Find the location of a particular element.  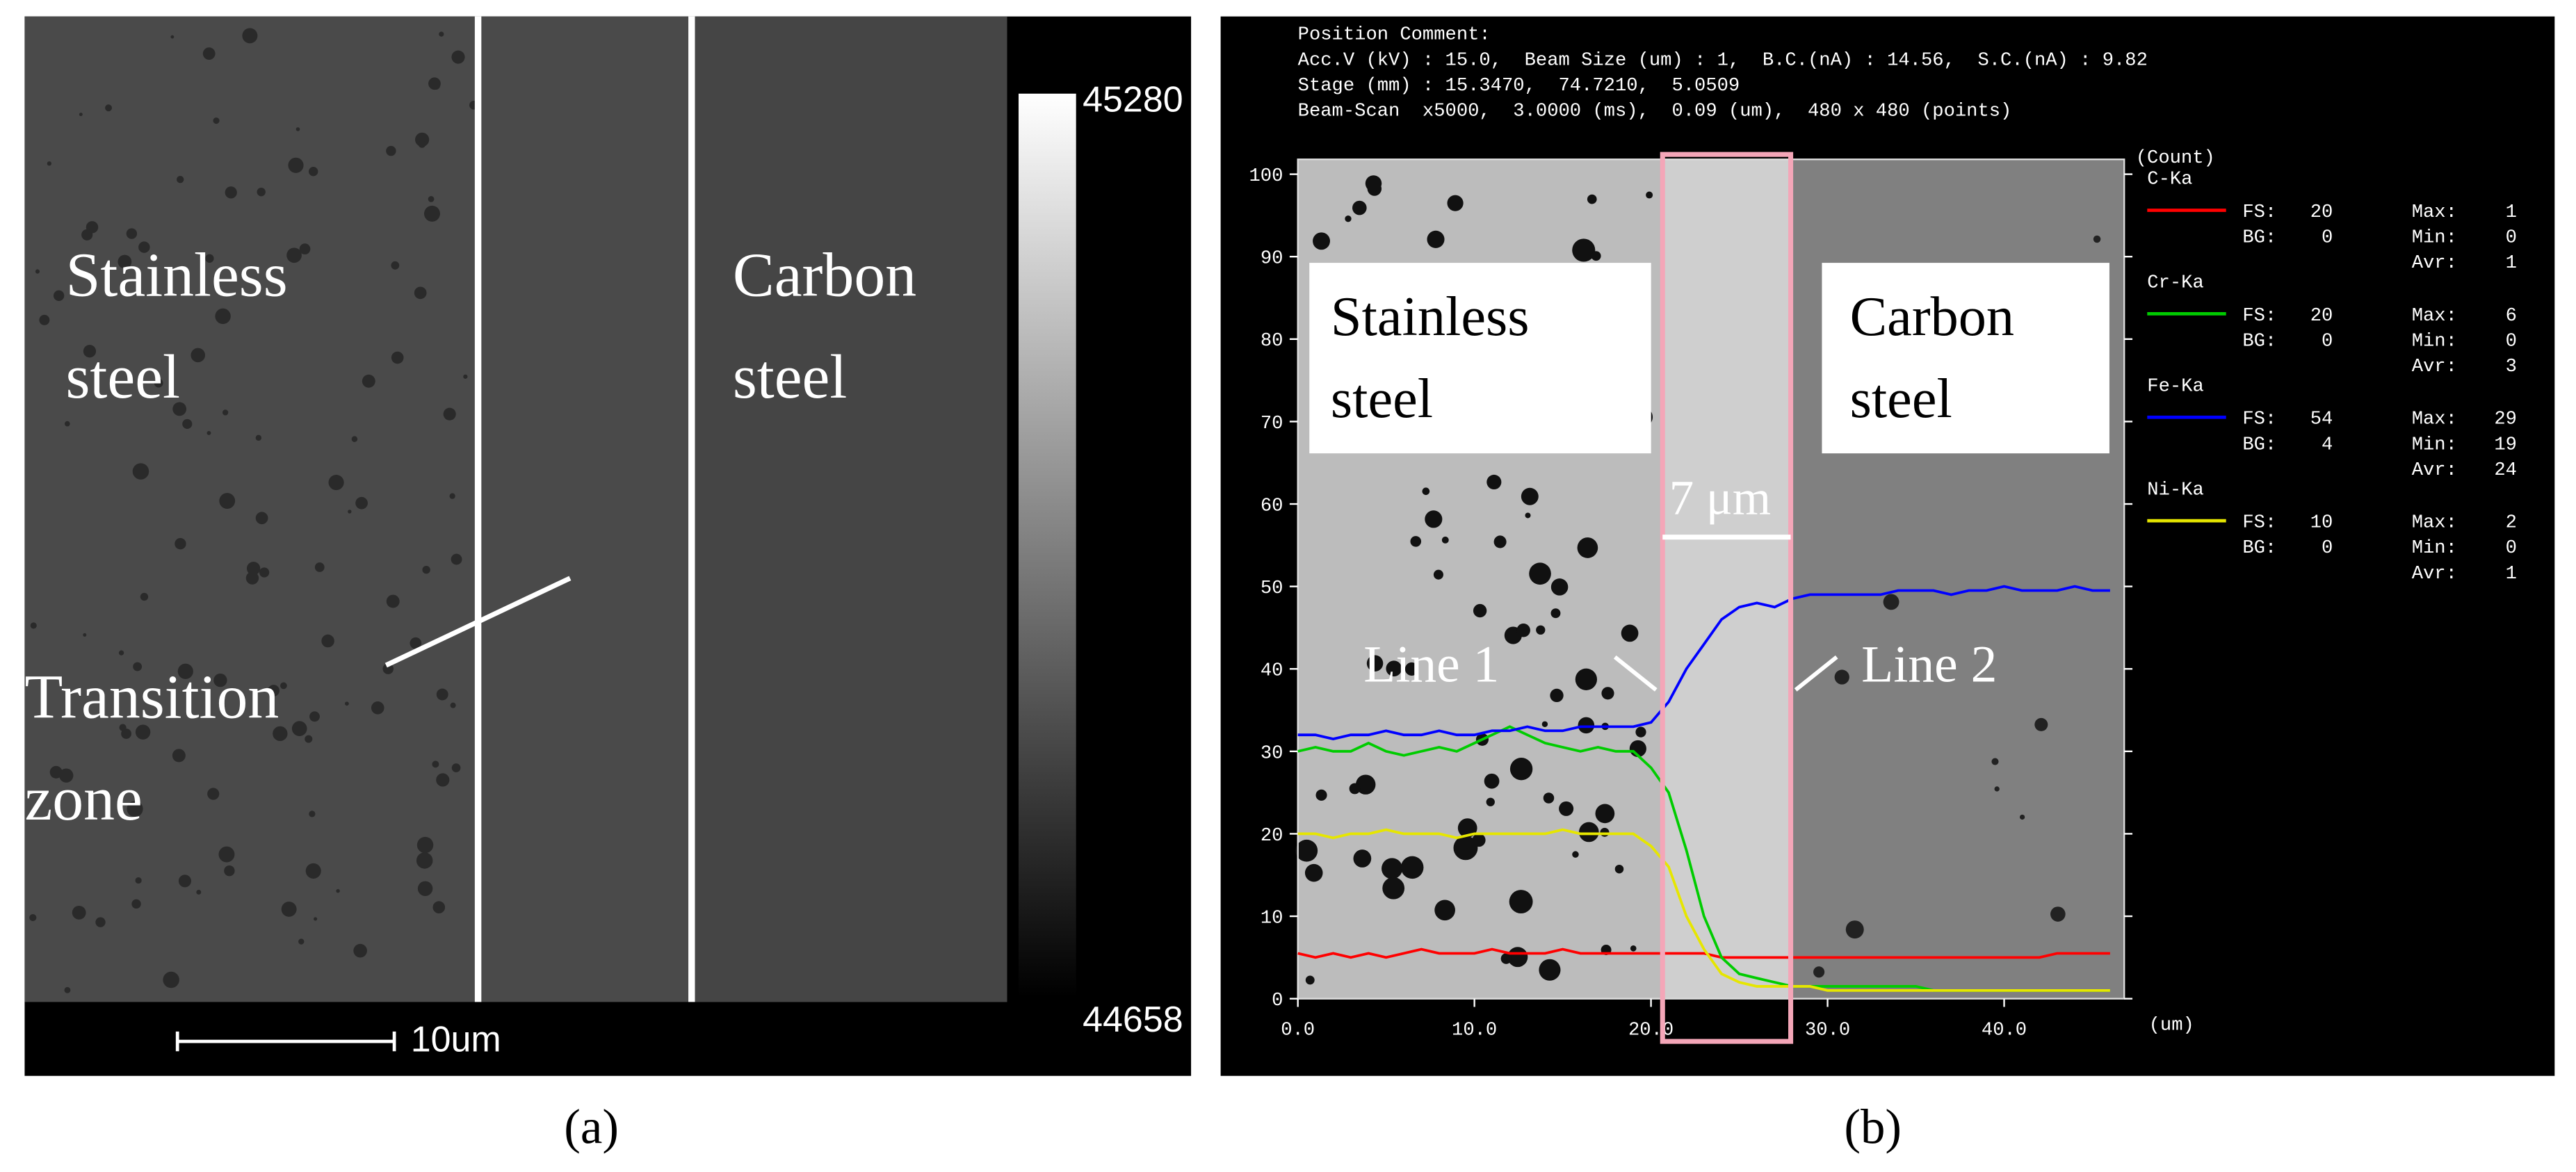

data-line is located at coordinates (1703, 953).